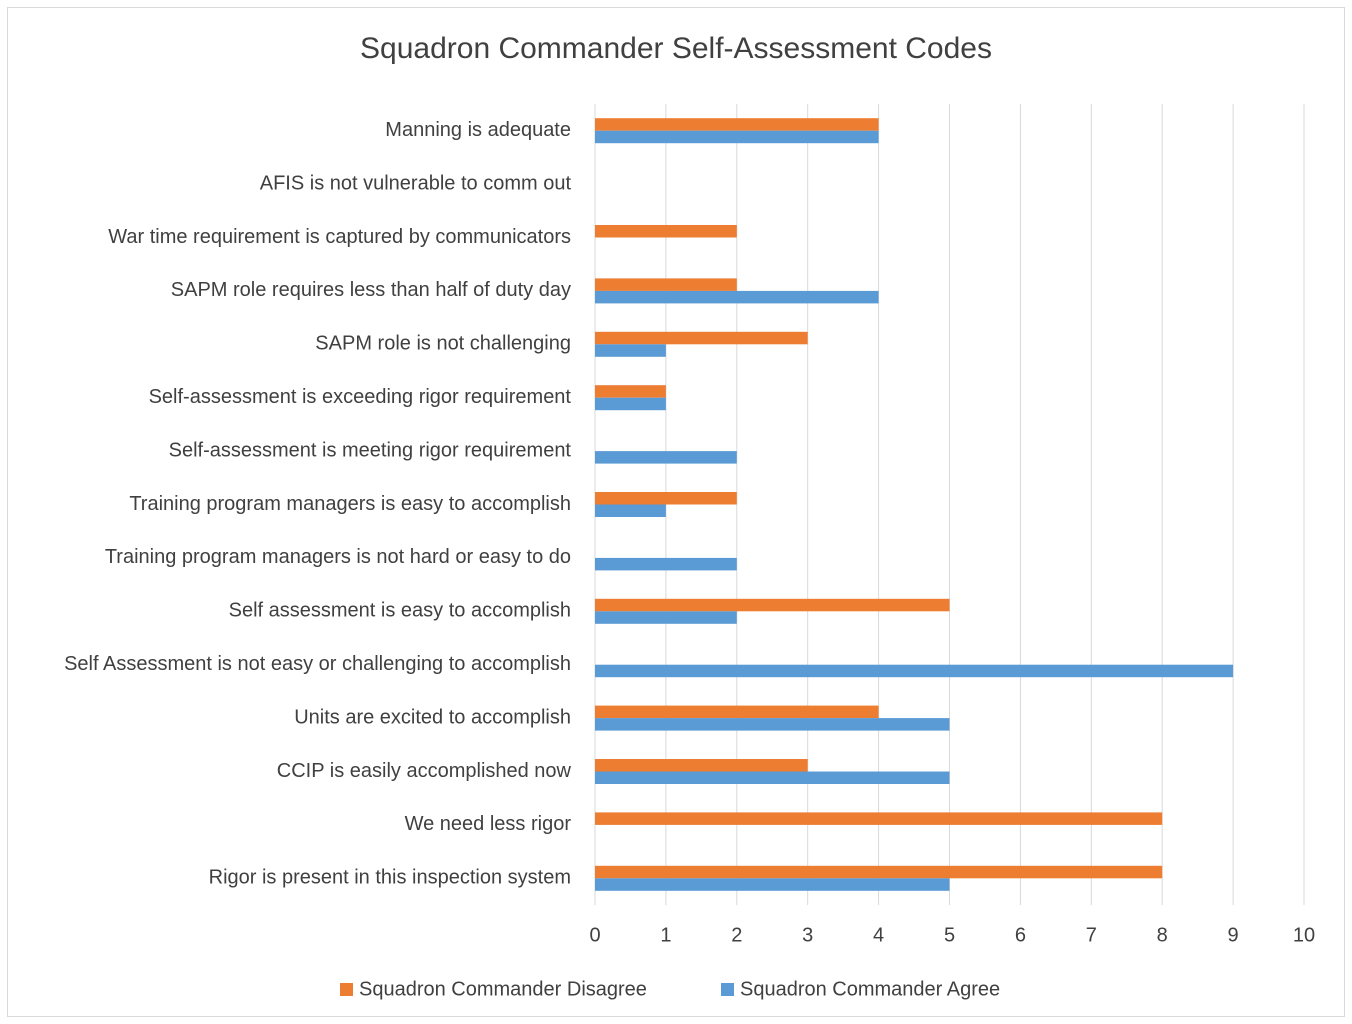 The image size is (1352, 1024). What do you see at coordinates (488, 824) in the screenshot?
I see `y-tick-label: We need less rigor` at bounding box center [488, 824].